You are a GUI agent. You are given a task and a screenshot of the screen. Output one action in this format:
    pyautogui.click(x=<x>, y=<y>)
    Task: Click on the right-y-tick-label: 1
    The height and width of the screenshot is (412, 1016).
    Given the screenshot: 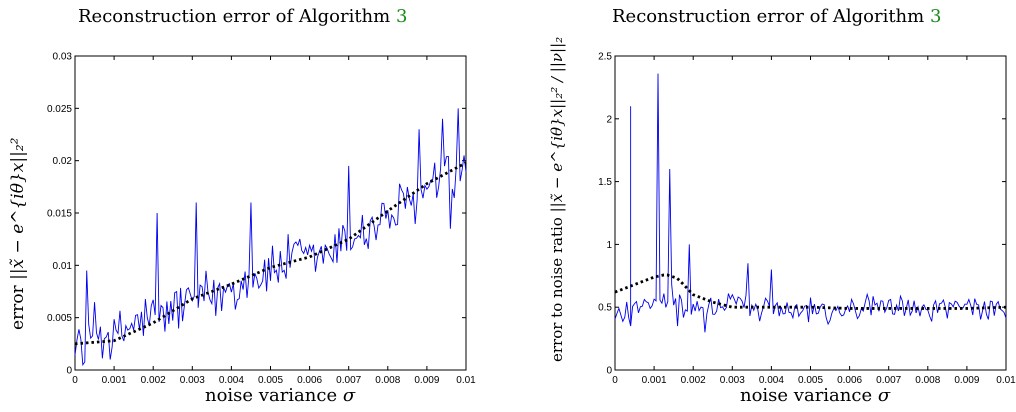 What is the action you would take?
    pyautogui.click(x=609, y=245)
    